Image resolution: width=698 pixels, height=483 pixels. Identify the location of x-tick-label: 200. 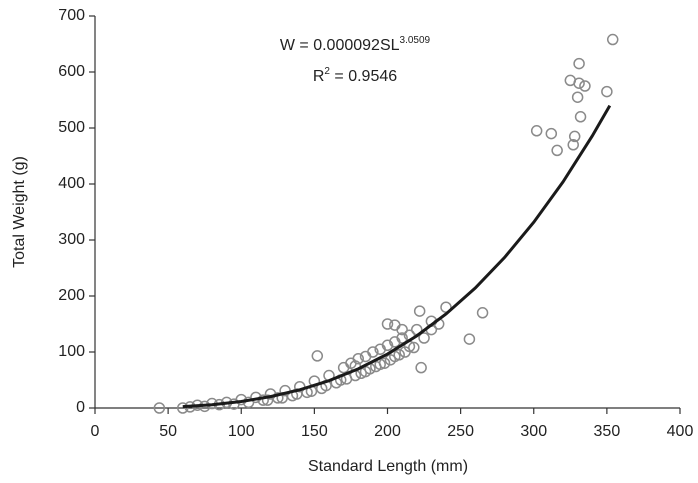
(387, 431).